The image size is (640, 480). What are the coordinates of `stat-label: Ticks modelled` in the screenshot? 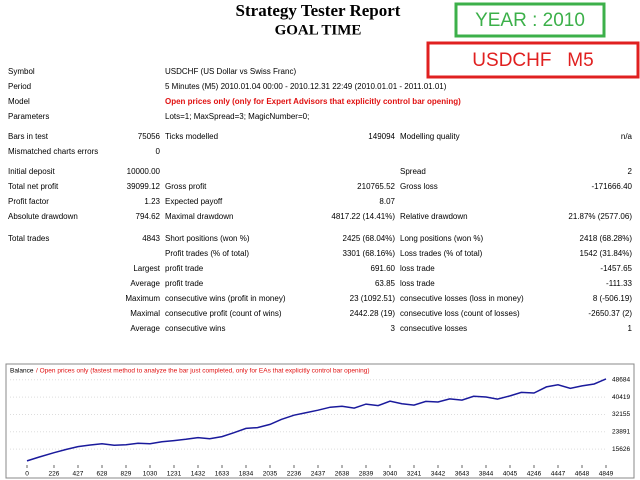 It's located at (191, 136).